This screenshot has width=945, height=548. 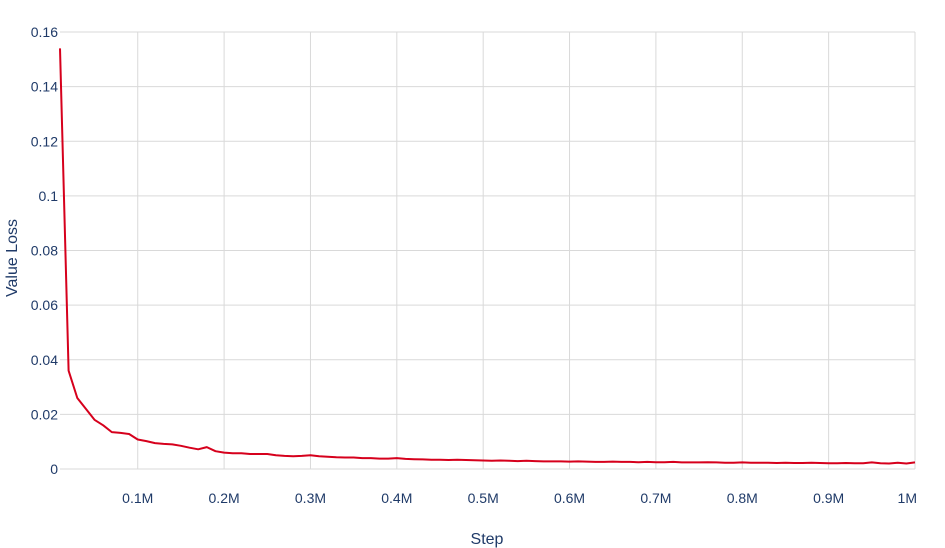 I want to click on x-axis-title: Step, so click(x=487, y=539).